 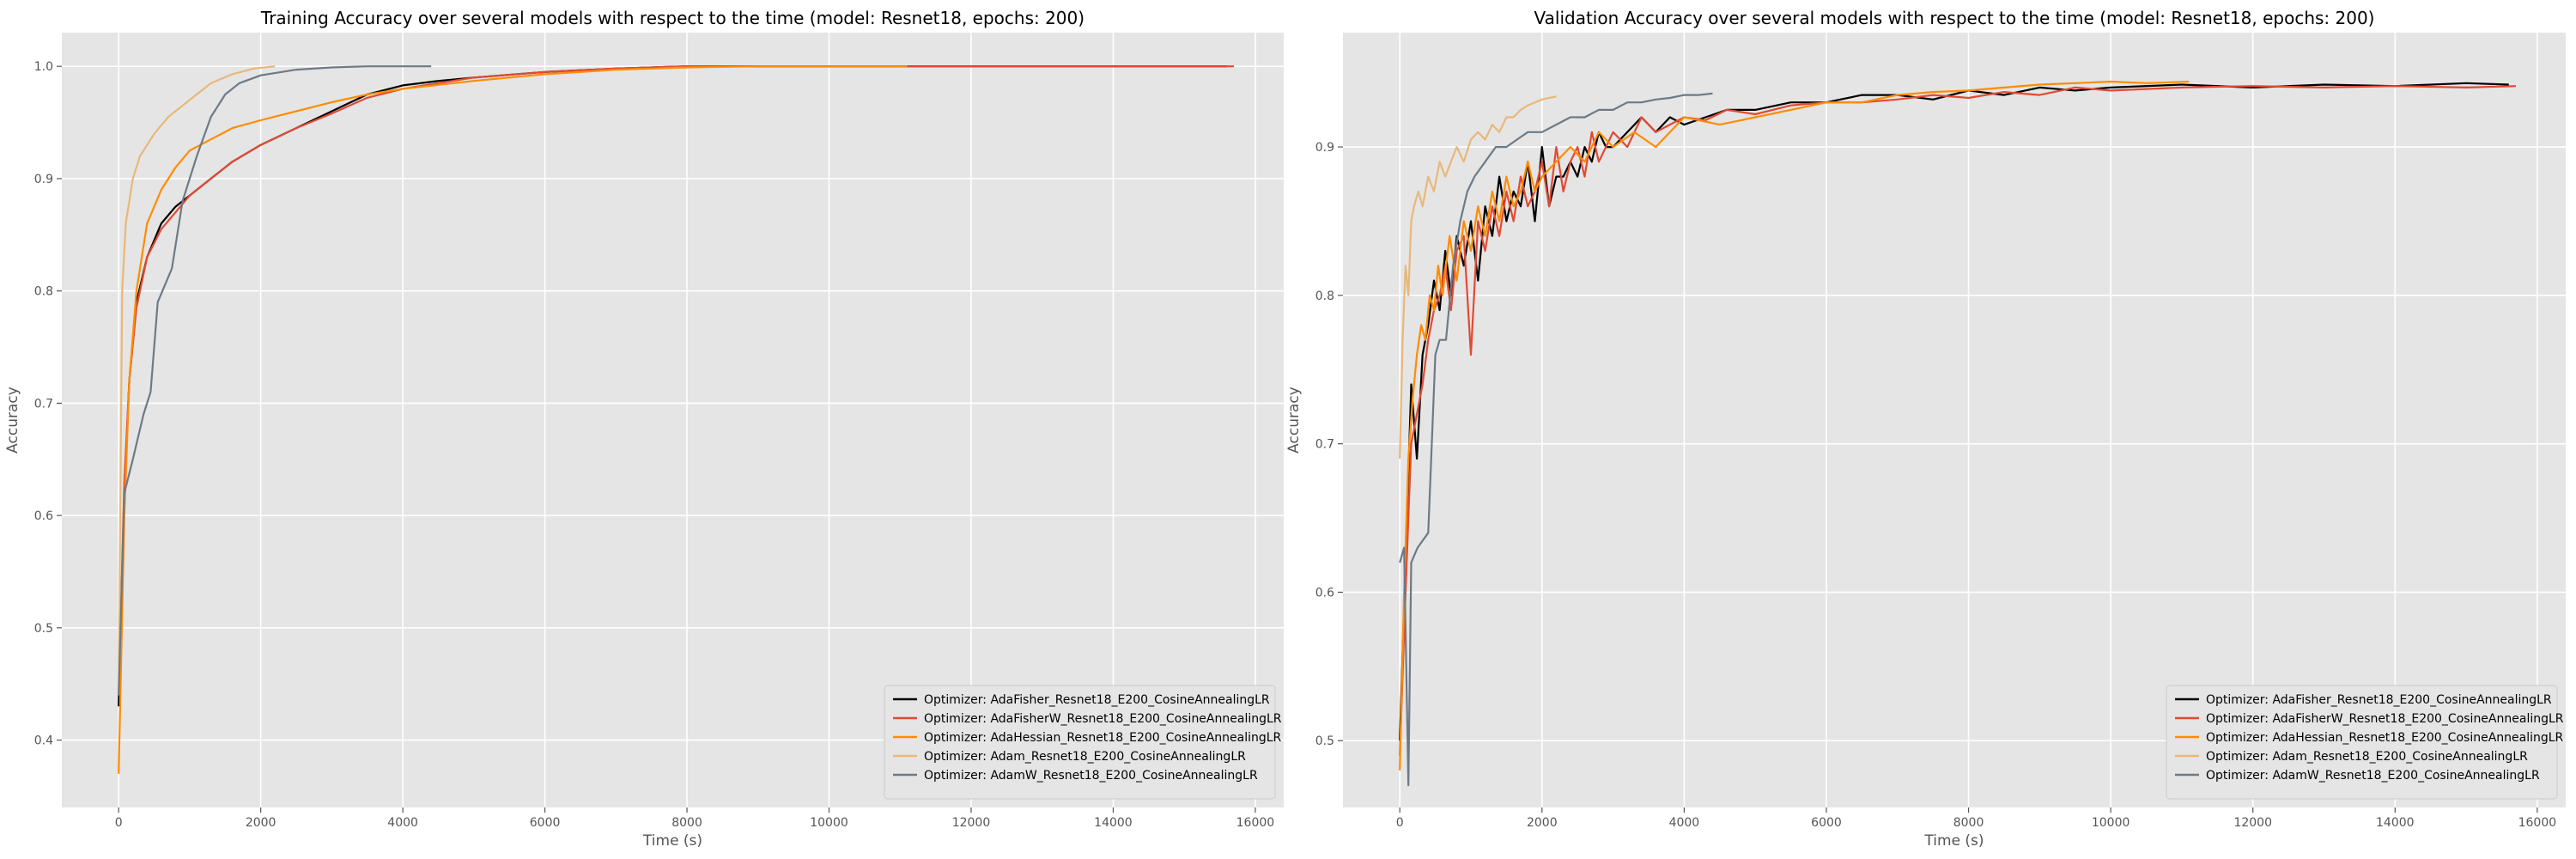 I want to click on y-tick-label: 1.0, so click(x=44, y=67).